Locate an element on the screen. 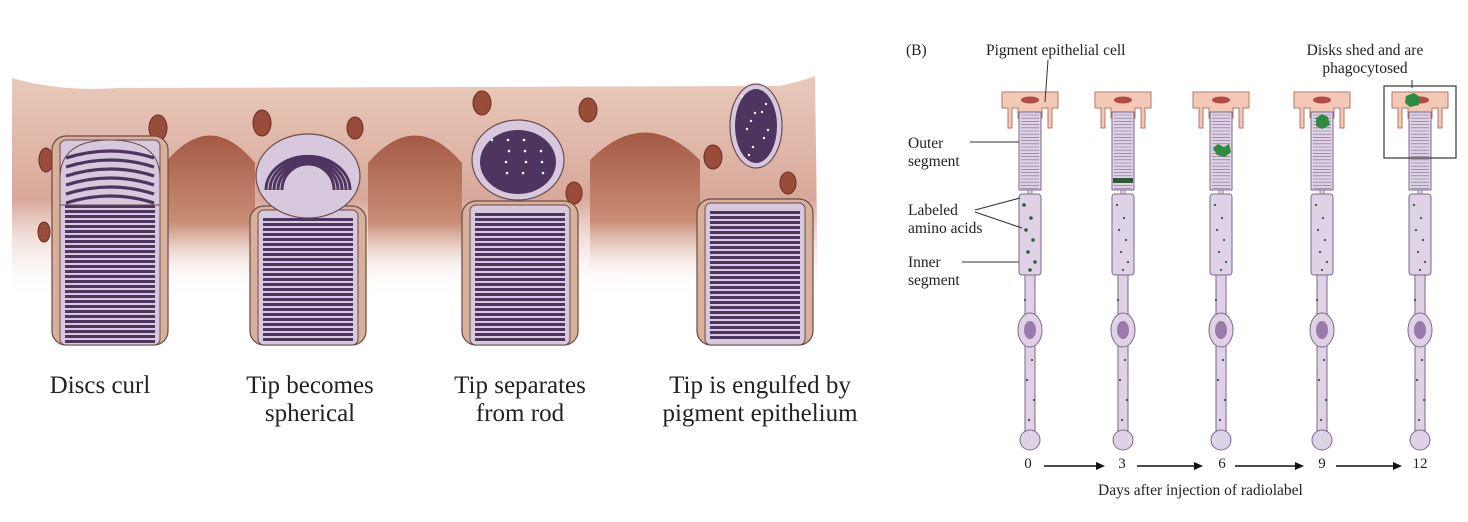 The height and width of the screenshot is (522, 1468). day-label-9: 9 is located at coordinates (1322, 464).